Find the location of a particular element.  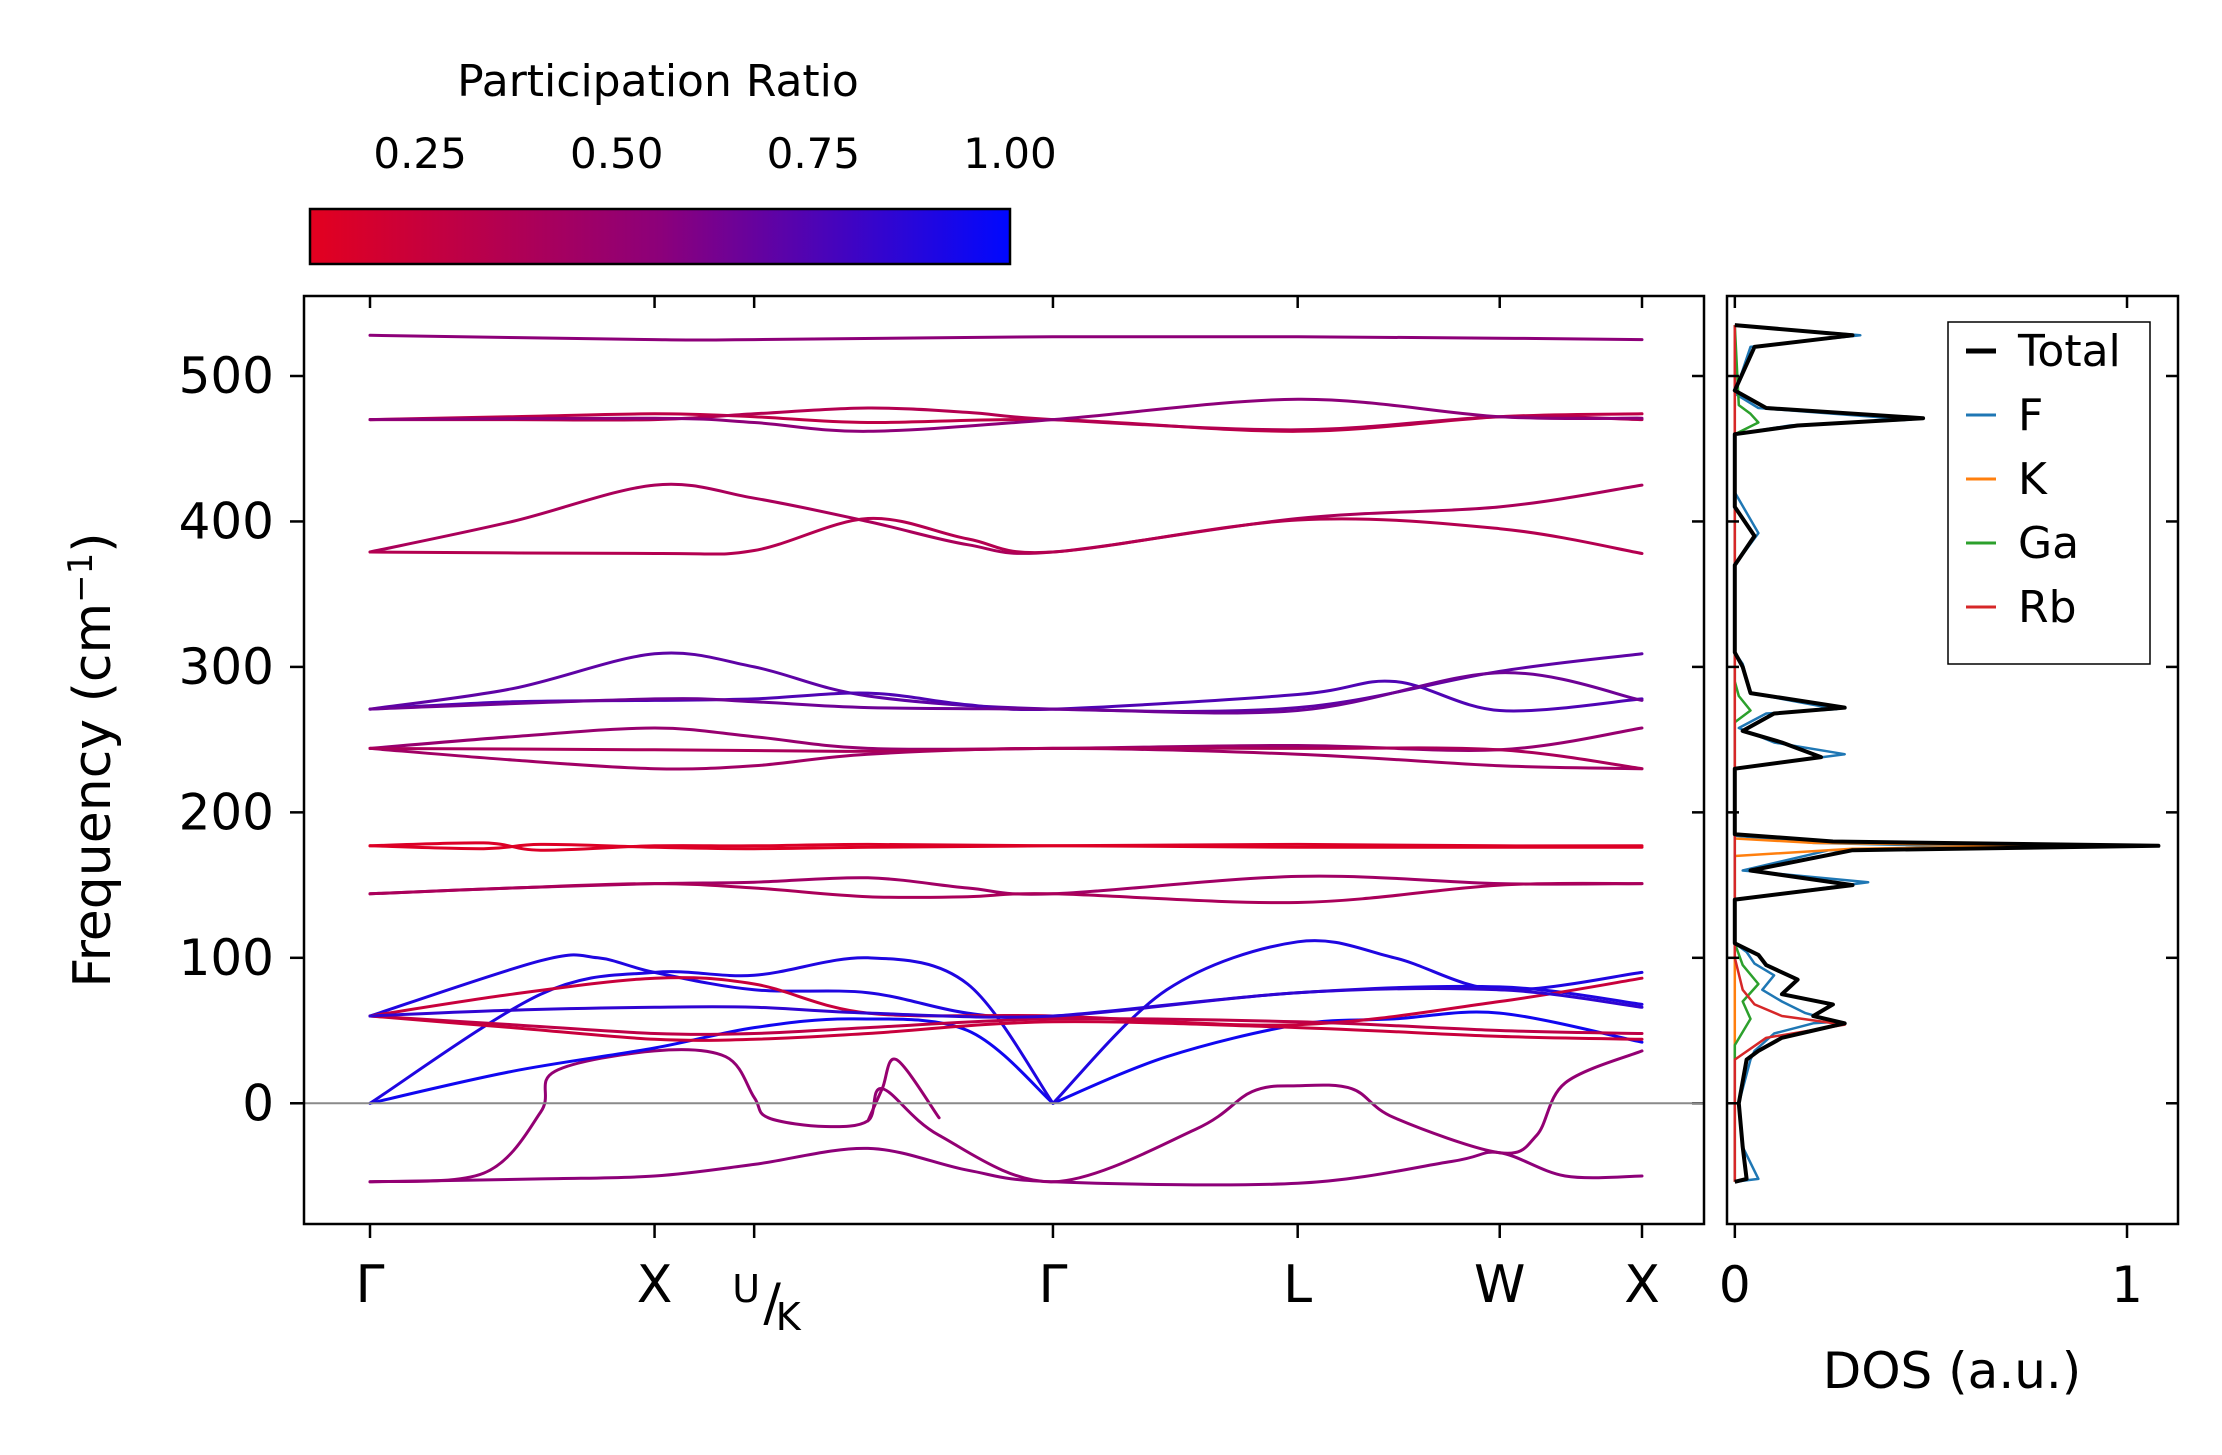

dos-curve-total is located at coordinates (1946, 753).